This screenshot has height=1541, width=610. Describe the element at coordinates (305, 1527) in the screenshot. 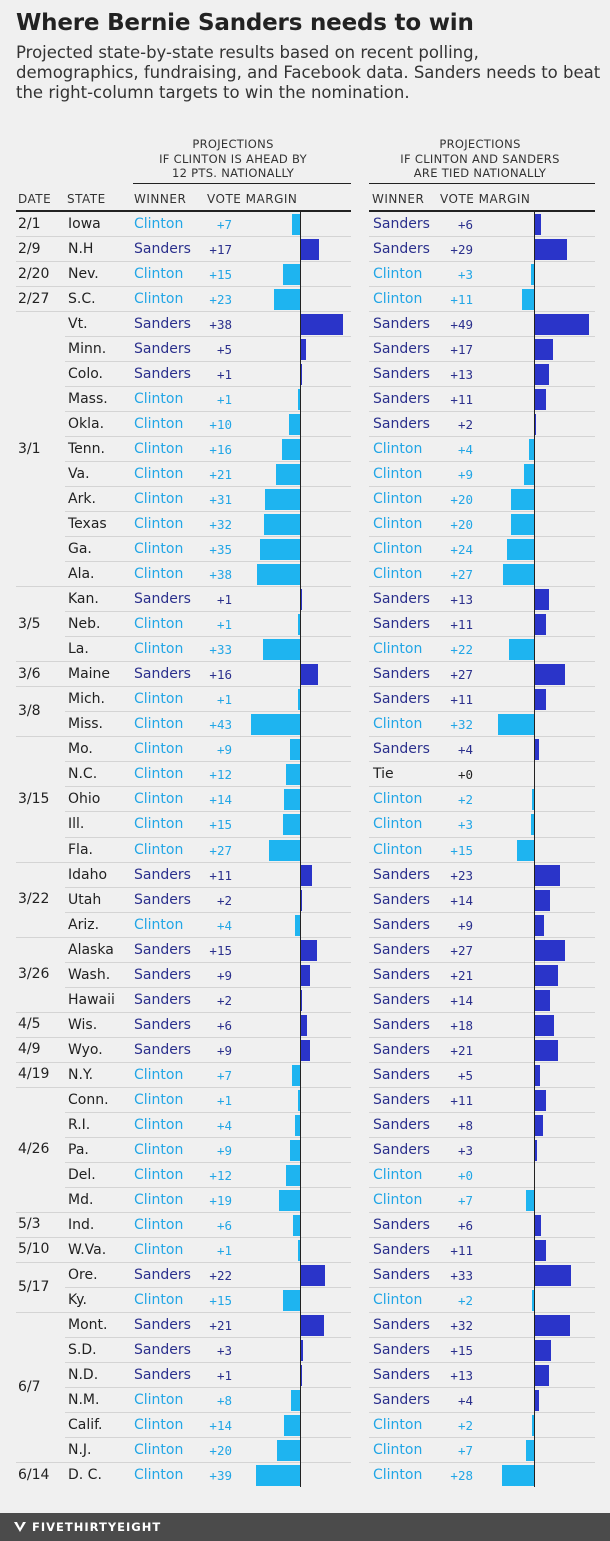

I see `footer-bar: FIVETHIRTYEIGHT` at that location.